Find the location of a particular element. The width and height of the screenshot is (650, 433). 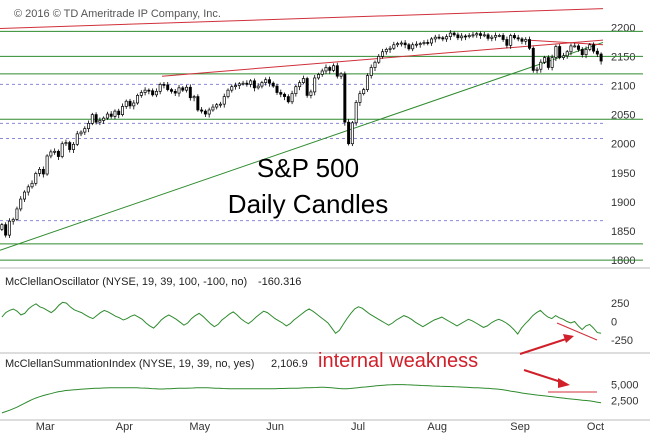

x-tick-label: Oct is located at coordinates (595, 427).